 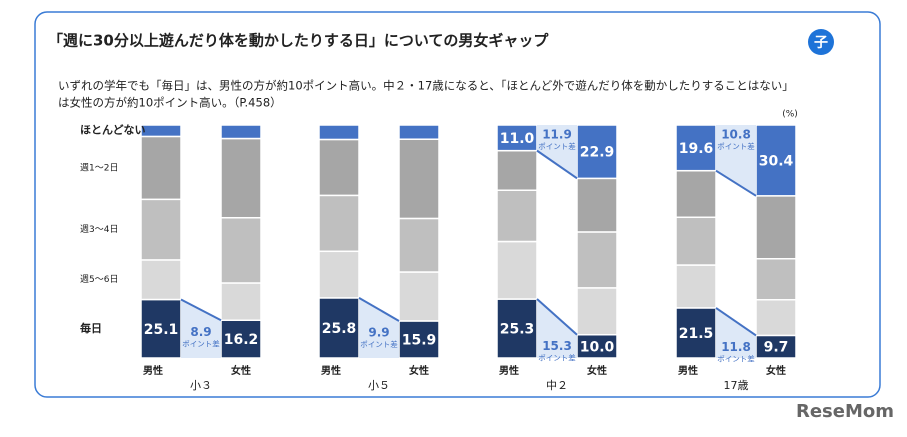 What do you see at coordinates (736, 385) in the screenshot?
I see `group-label: 17歳` at bounding box center [736, 385].